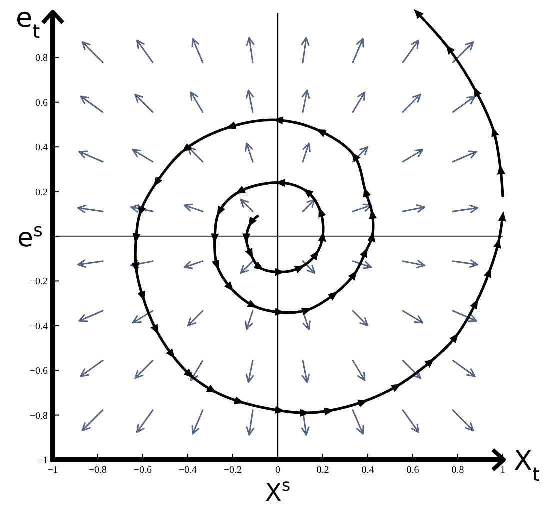 This screenshot has width=544, height=507. Describe the element at coordinates (233, 470) in the screenshot. I see `x-tick-label: −0.2` at that location.